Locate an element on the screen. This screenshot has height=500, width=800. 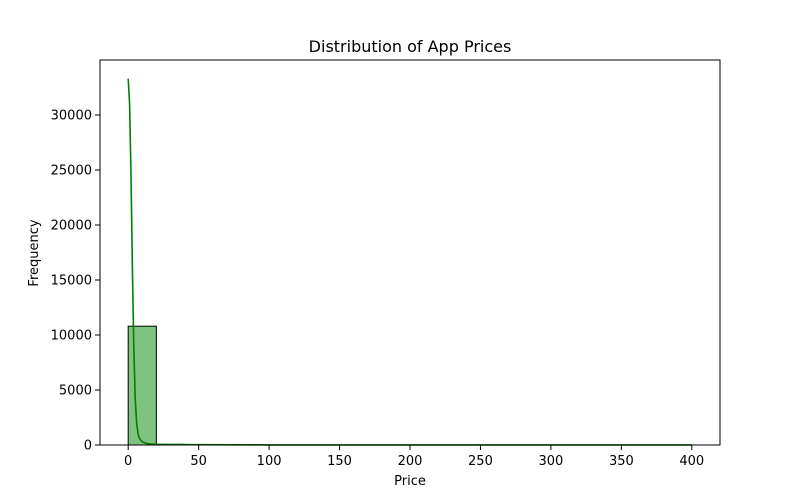
histogram-bar is located at coordinates (142, 385).